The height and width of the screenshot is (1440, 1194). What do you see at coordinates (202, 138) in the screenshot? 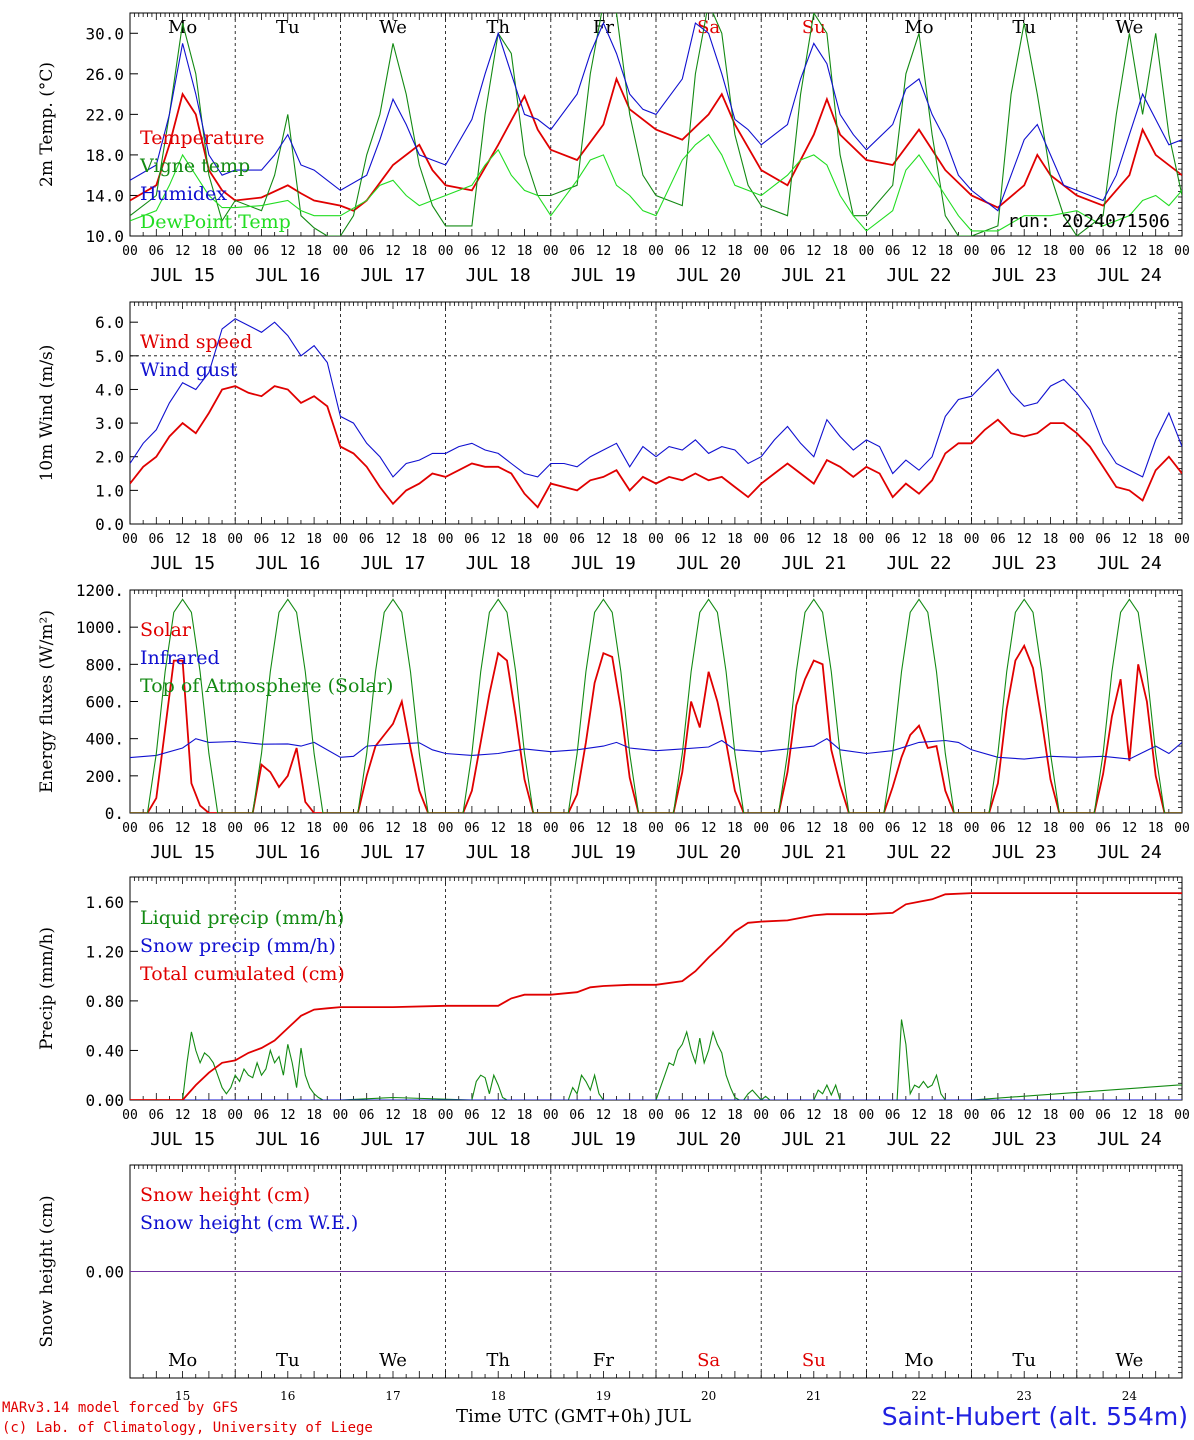
I see `legend-entry: Temperature` at bounding box center [202, 138].